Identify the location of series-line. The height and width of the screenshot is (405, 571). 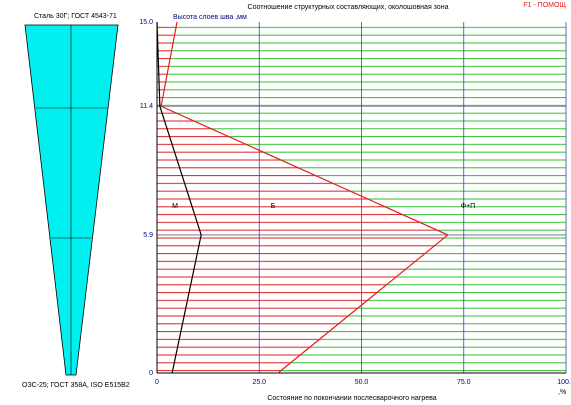
(179, 197).